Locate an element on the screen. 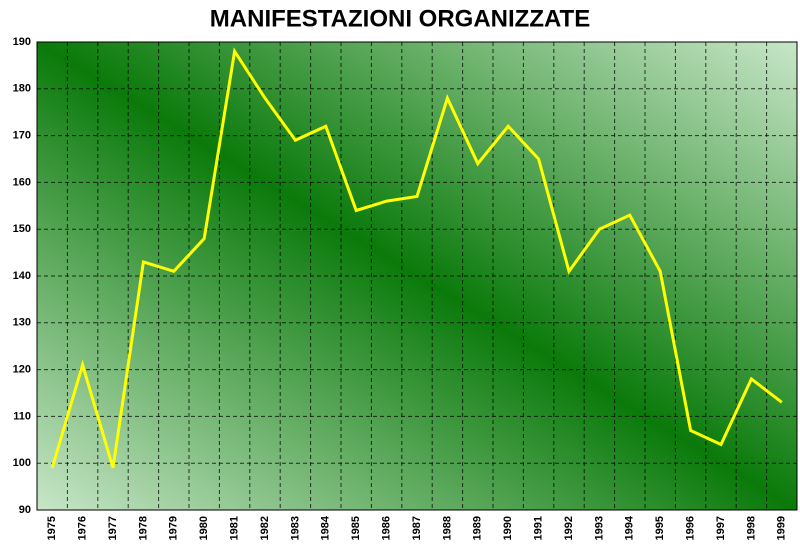 Image resolution: width=800 pixels, height=551 pixels. x-tick-label: 1998 is located at coordinates (751, 528).